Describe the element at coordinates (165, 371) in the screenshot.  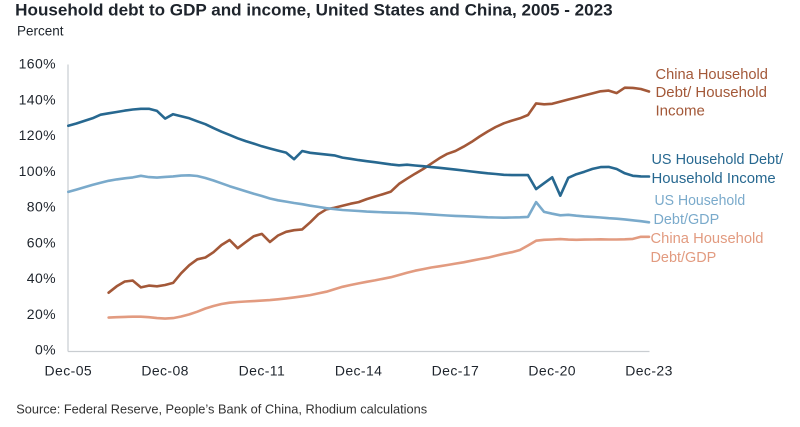
I see `svg-text: Dec-08` at that location.